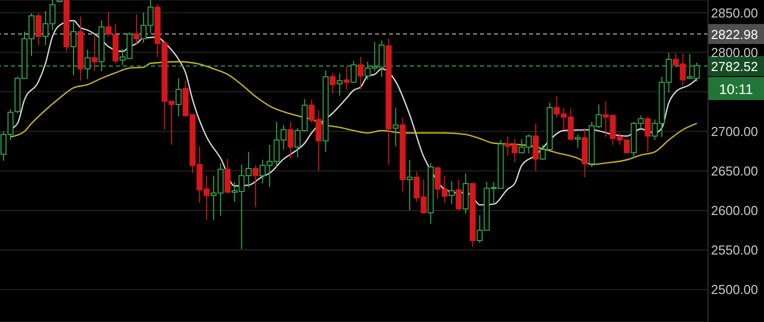 The image size is (764, 322). I want to click on y-tick-label: 2500.00, so click(734, 290).